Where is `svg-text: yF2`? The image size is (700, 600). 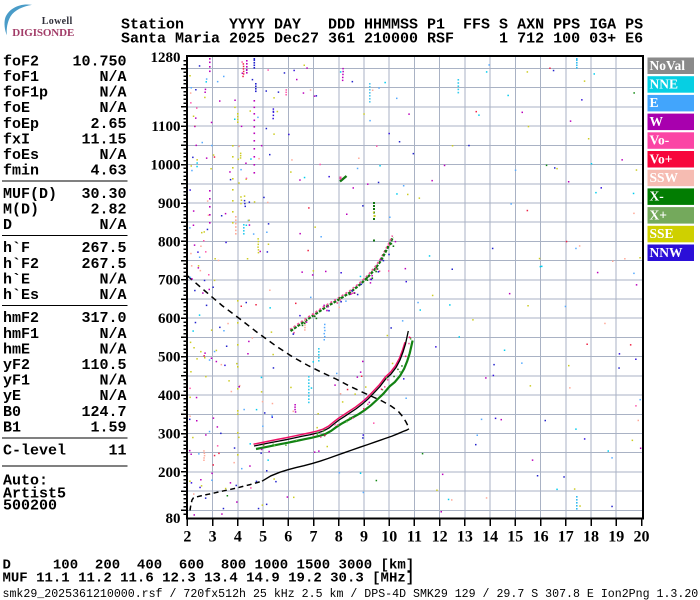
svg-text: yF2 is located at coordinates (16, 365).